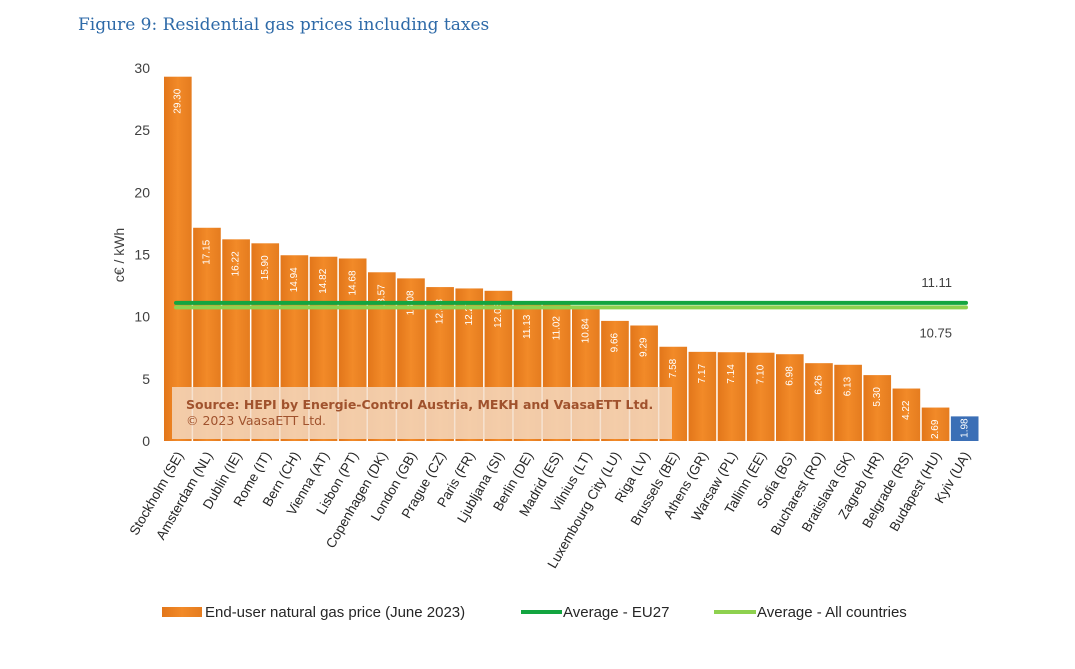  I want to click on legend-swatch-price, so click(182, 612).